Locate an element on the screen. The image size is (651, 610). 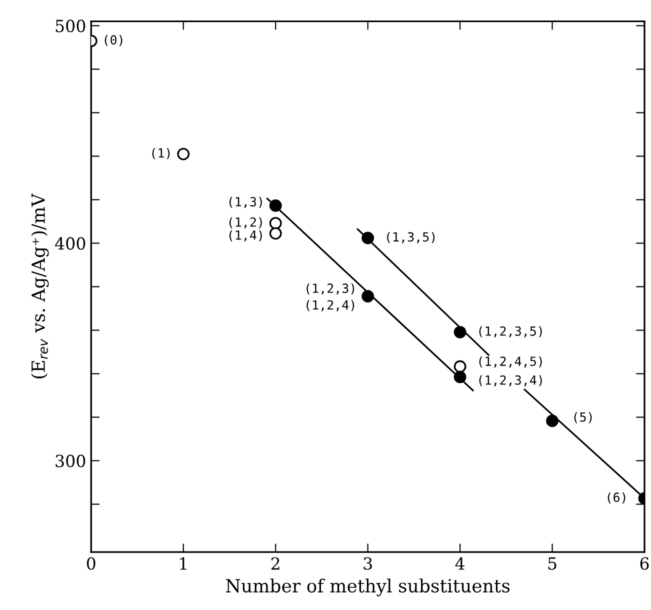
annotation: (1,2,3,5) is located at coordinates (510, 332).